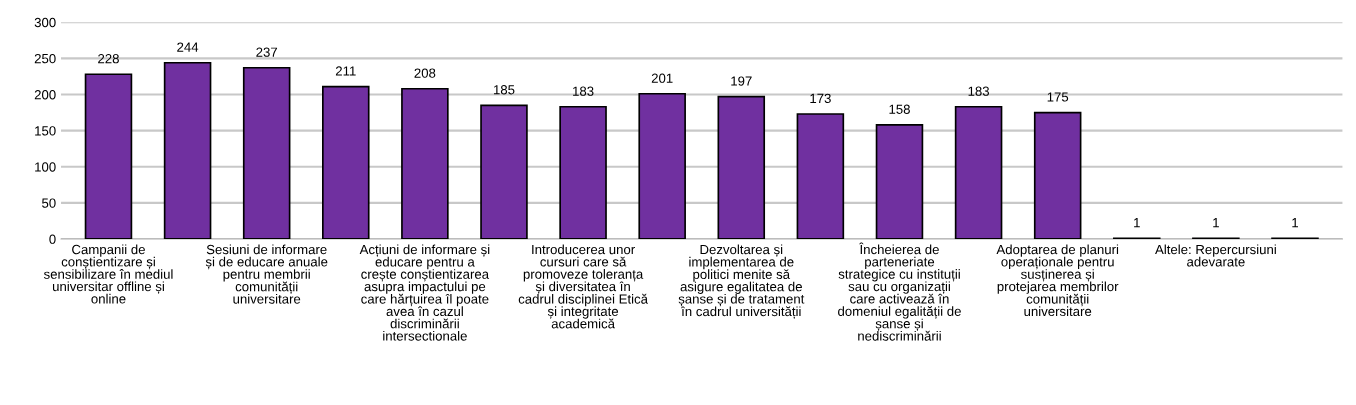 This screenshot has height=405, width=1356. What do you see at coordinates (45, 131) in the screenshot?
I see `y-tick-label: 150` at bounding box center [45, 131].